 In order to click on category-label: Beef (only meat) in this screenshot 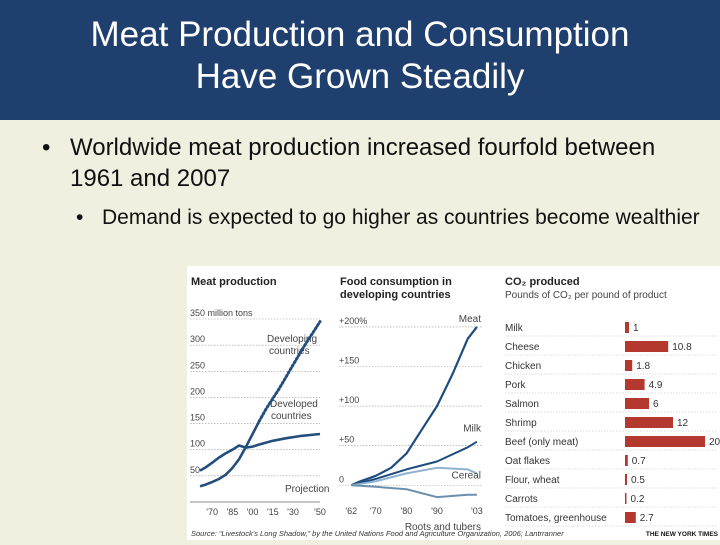, I will do `click(541, 442)`.